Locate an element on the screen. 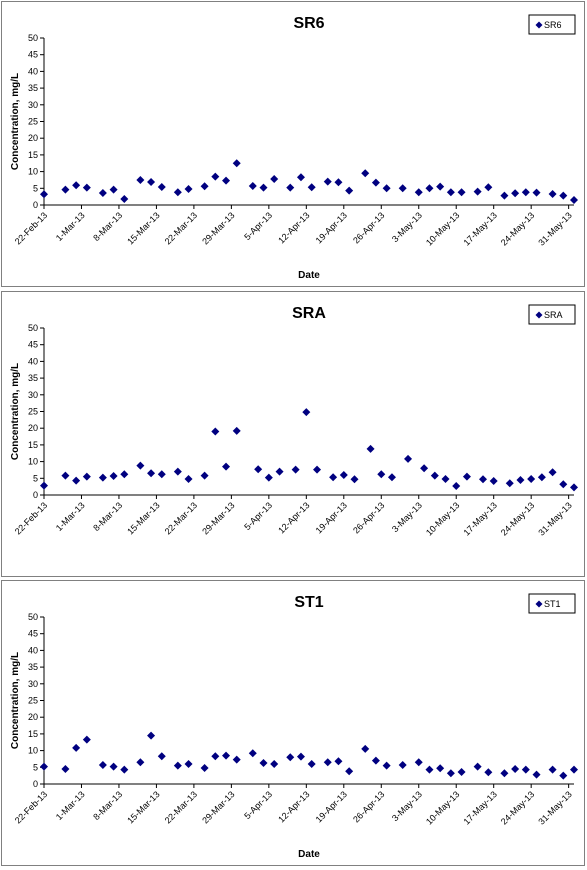 Image resolution: width=587 pixels, height=870 pixels. legend: SRA is located at coordinates (552, 314).